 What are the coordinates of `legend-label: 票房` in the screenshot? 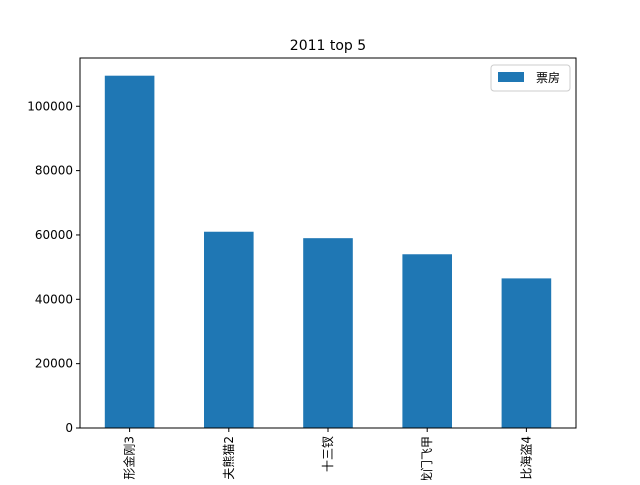 It's located at (548, 77).